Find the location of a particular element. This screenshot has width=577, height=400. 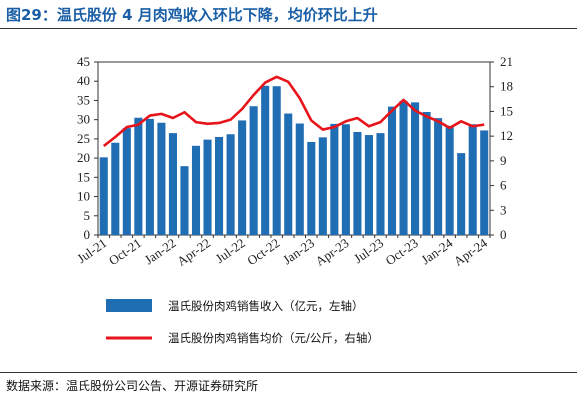

x-tick-label: Jul-23 is located at coordinates (368, 250).